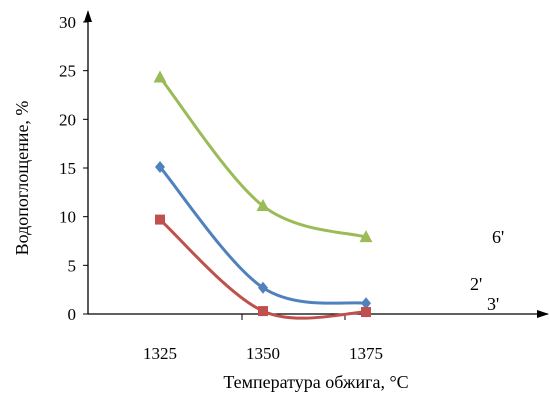 This screenshot has width=550, height=401. I want to click on y-tick-label: 30, so click(67, 22).